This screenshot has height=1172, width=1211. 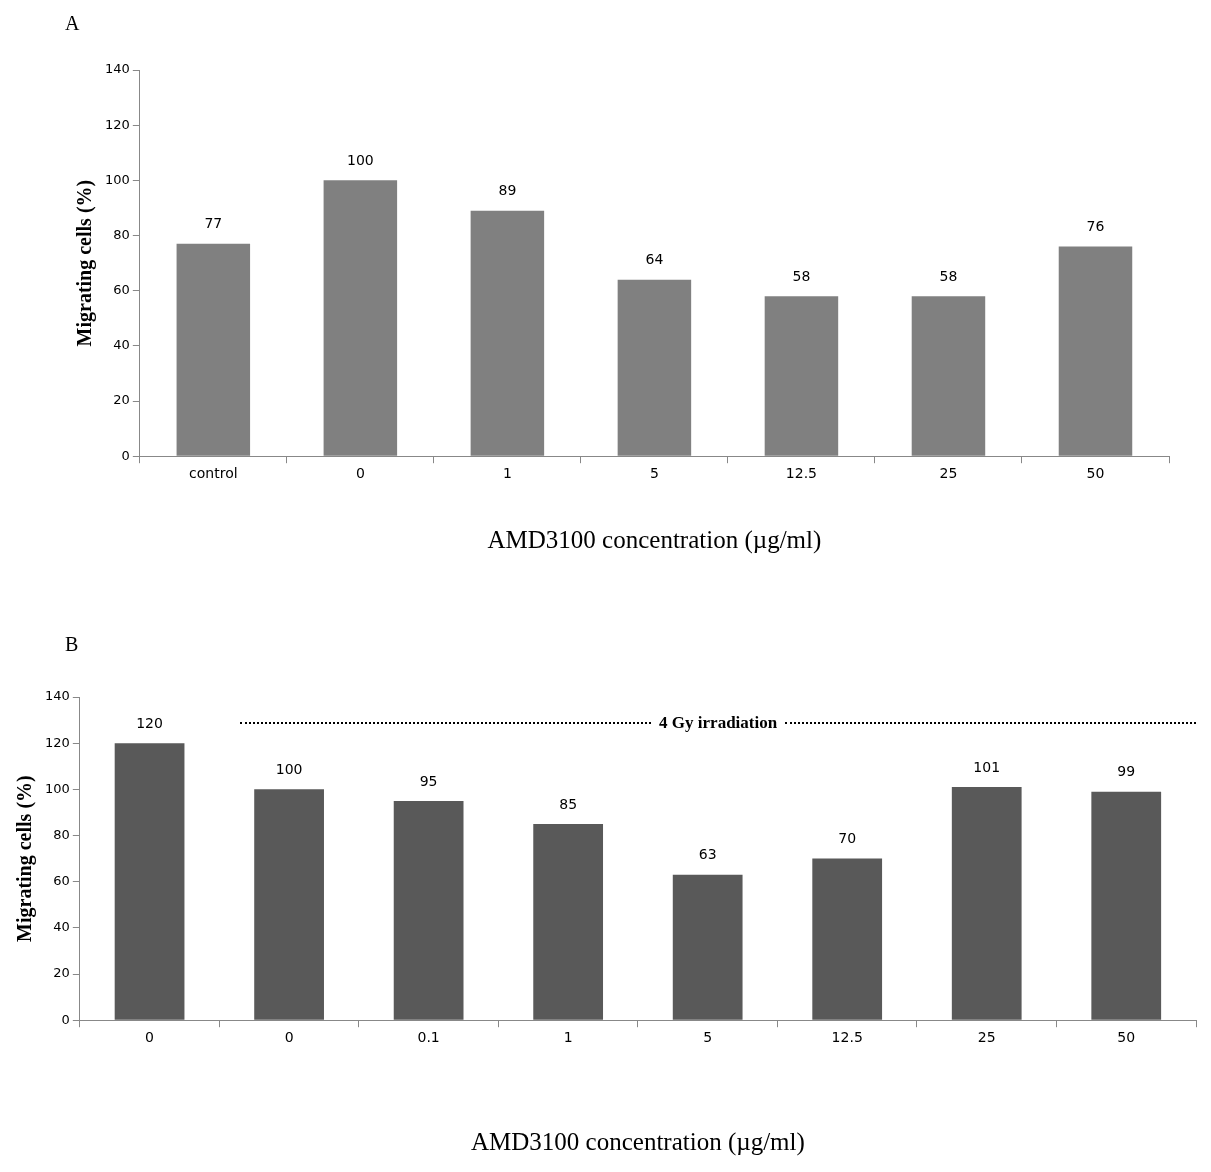 I want to click on data-label: 85, so click(x=568, y=803).